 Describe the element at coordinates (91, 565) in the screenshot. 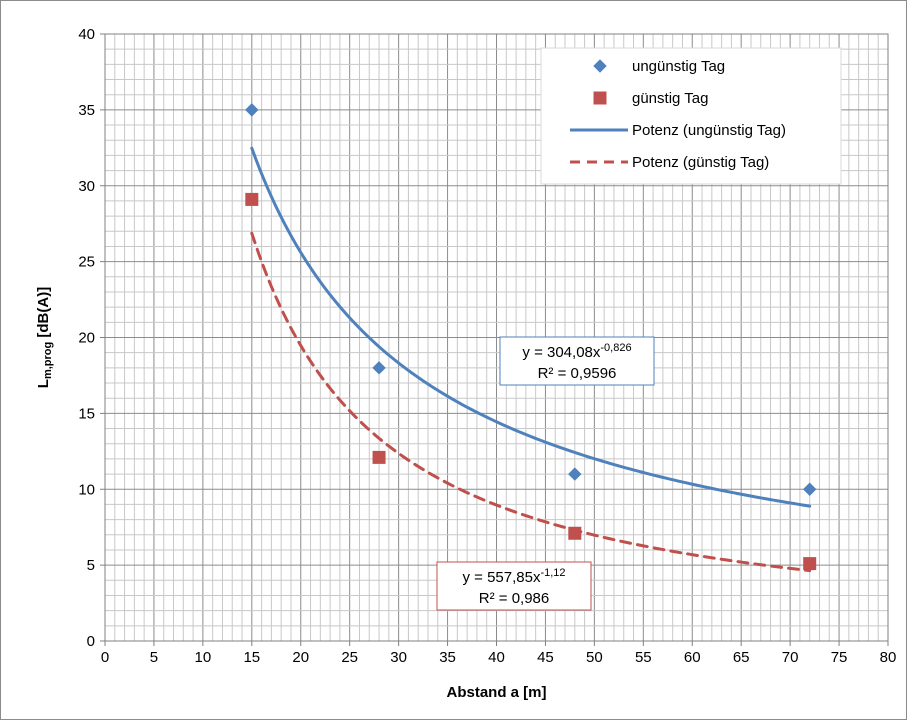

I see `y-tick-label: 5` at that location.